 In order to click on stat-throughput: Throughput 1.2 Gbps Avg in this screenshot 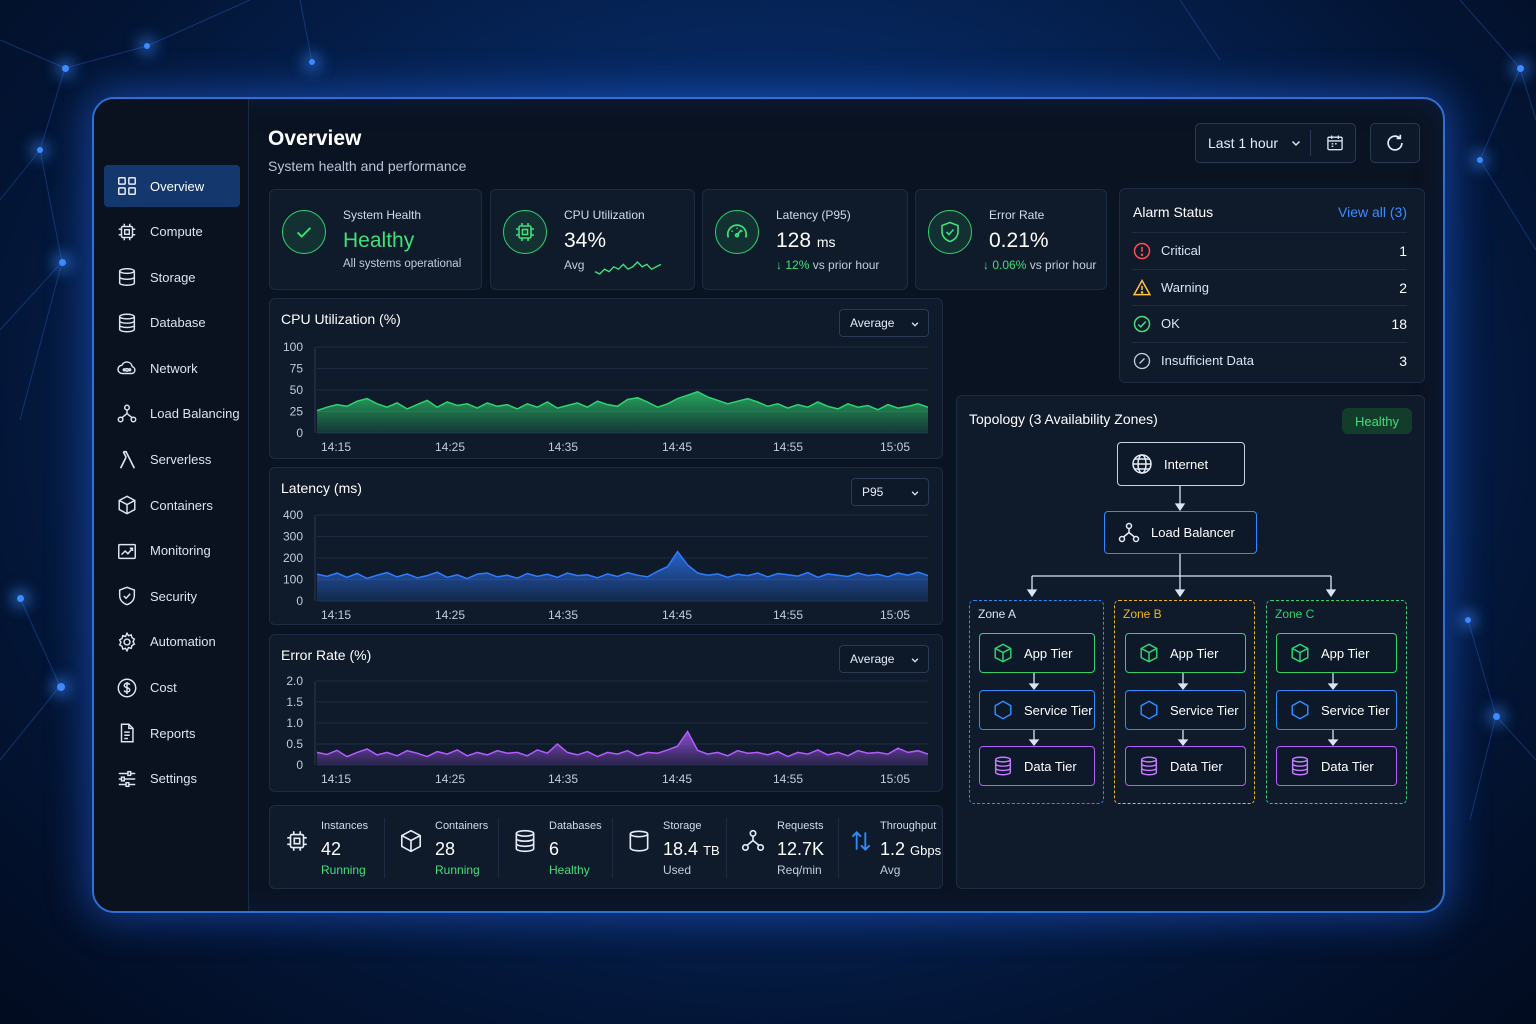, I will do `click(891, 848)`.